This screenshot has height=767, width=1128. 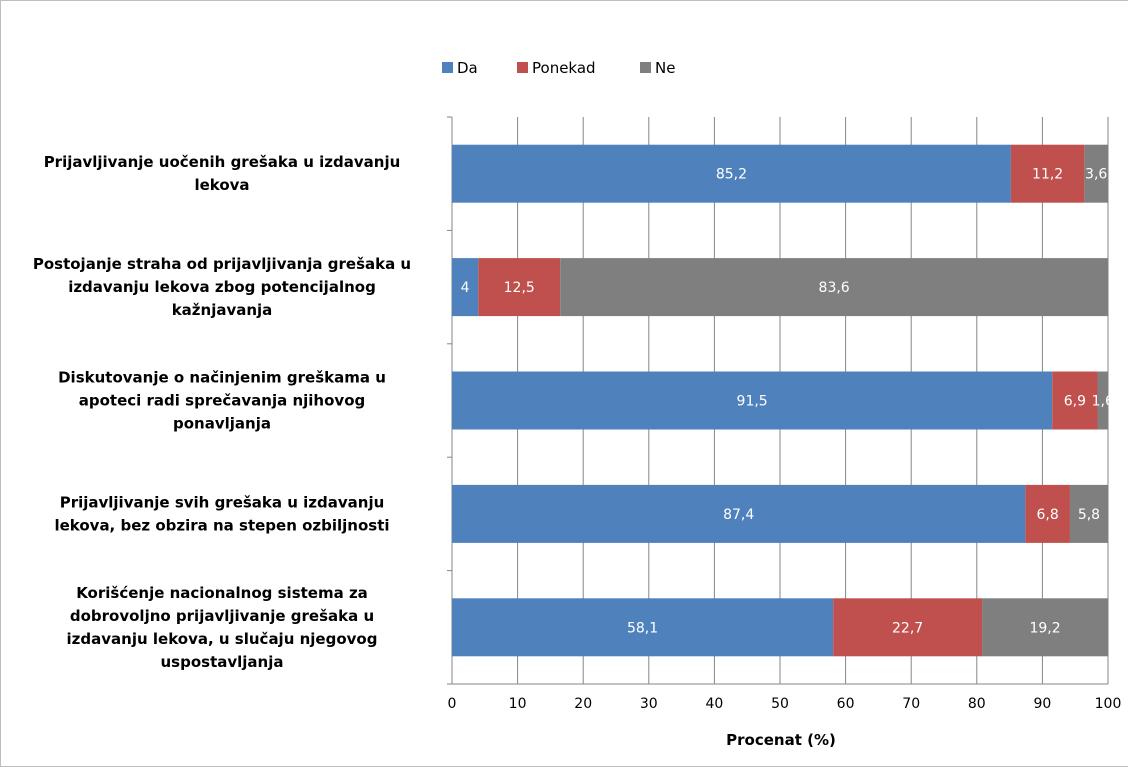 I want to click on legend-label-da: Da, so click(x=467, y=68).